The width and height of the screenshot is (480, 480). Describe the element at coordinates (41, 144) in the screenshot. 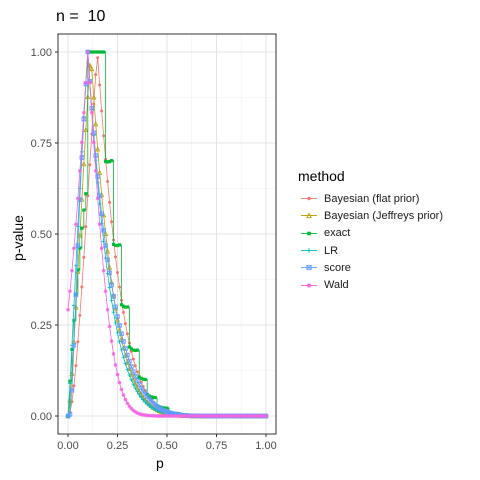

I see `y-tick-label: 0.75` at that location.